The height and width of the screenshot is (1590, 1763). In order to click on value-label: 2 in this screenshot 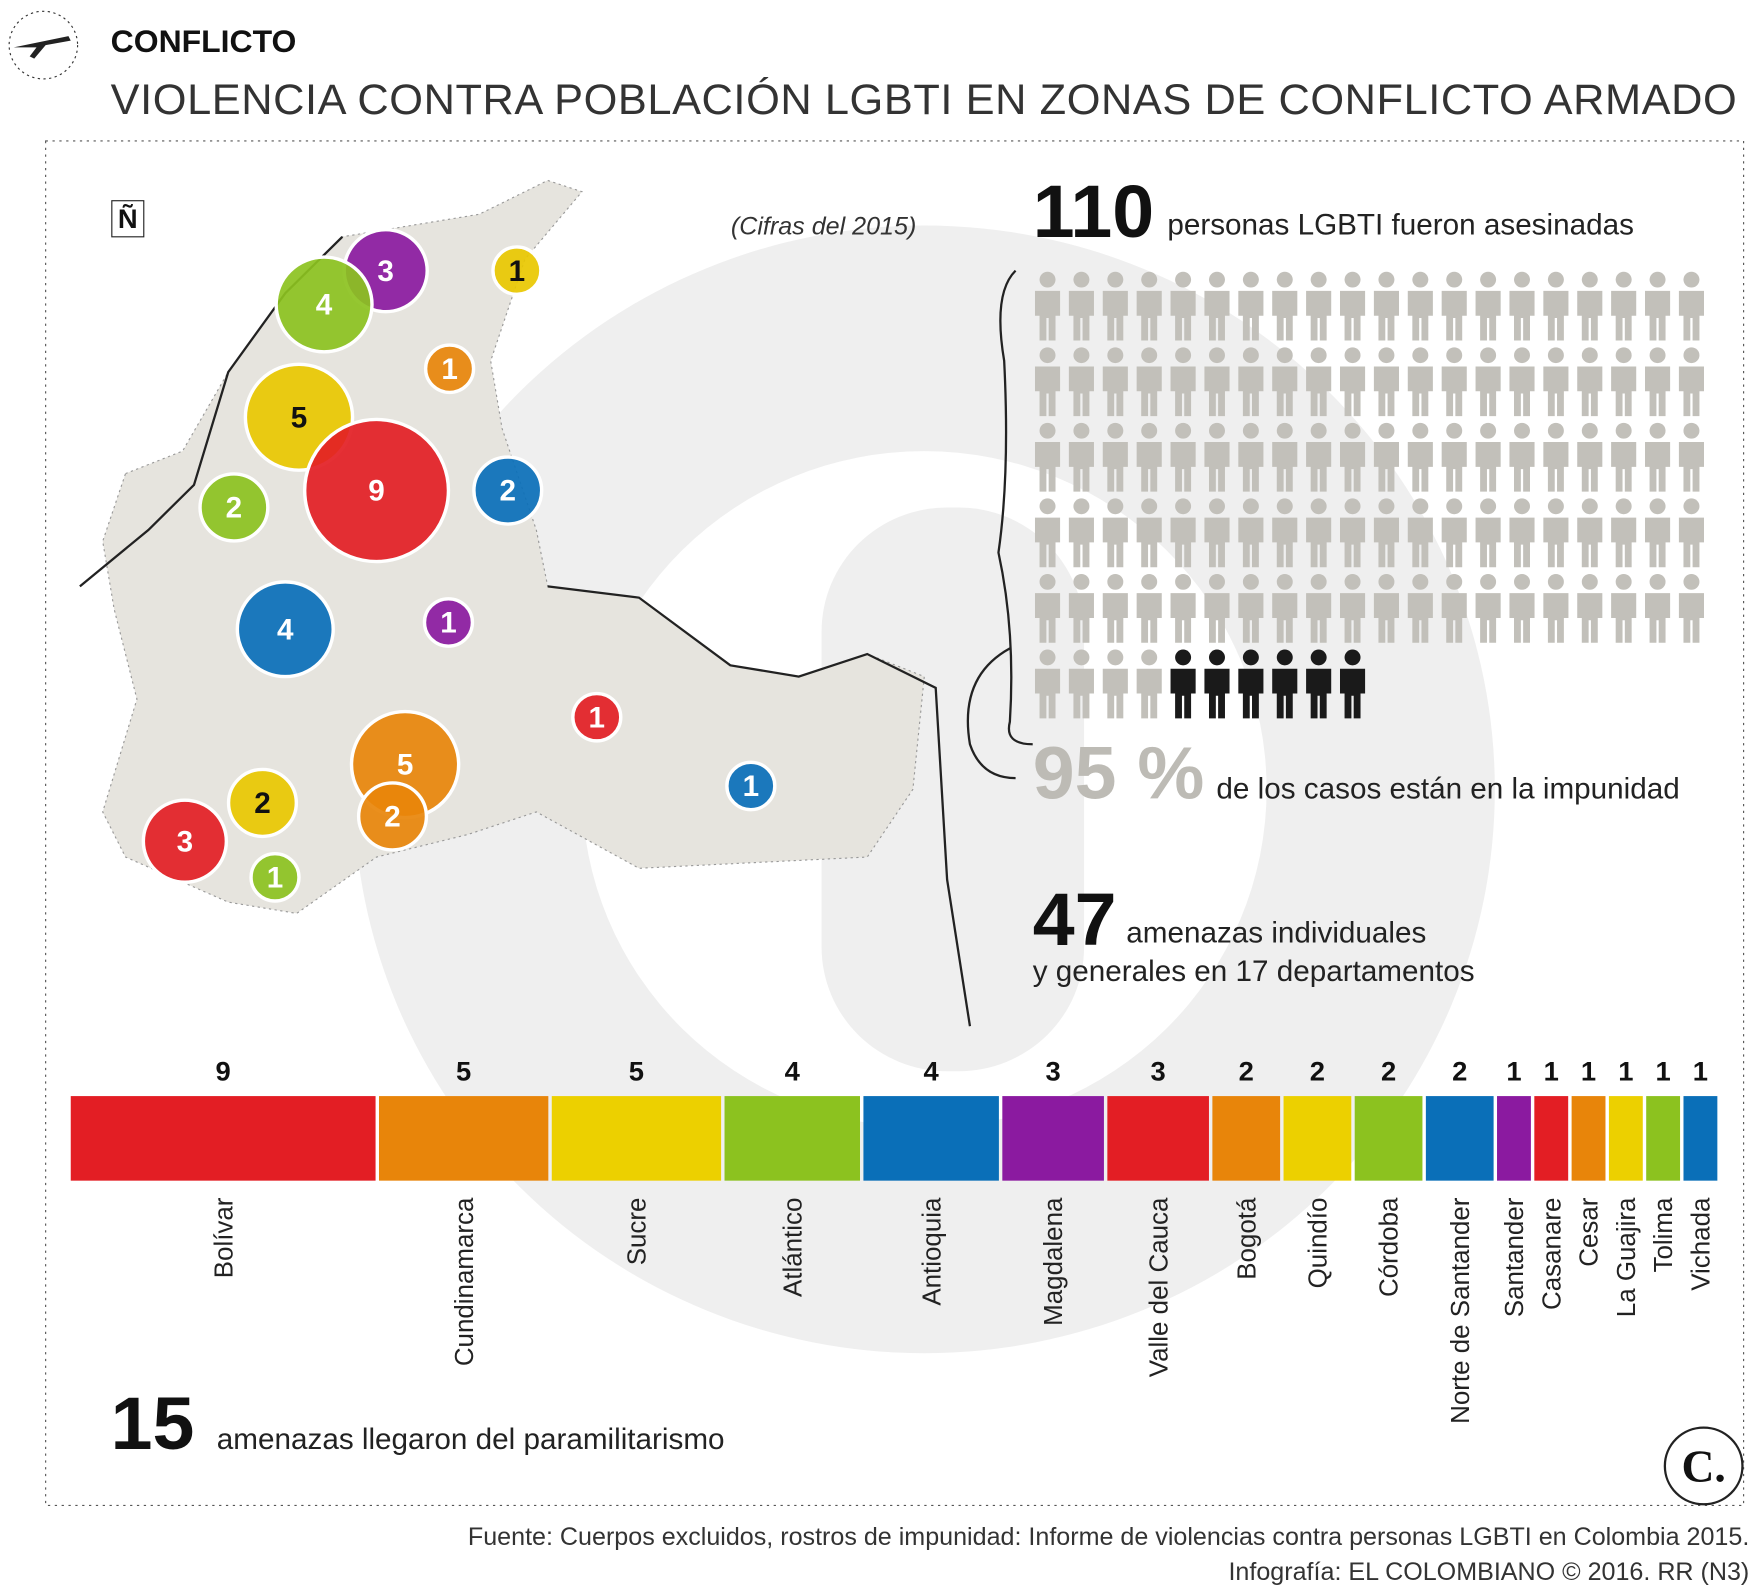, I will do `click(1459, 1070)`.